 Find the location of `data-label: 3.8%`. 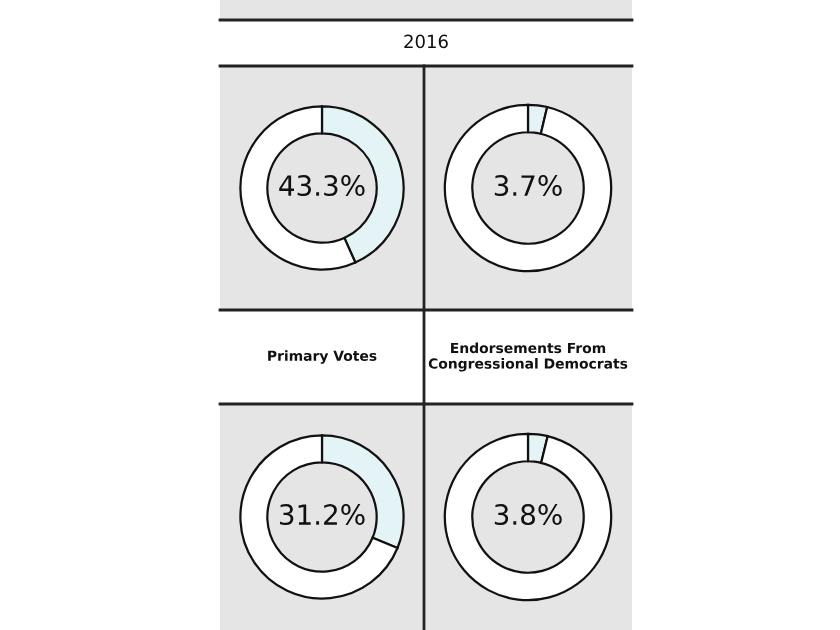

data-label: 3.8% is located at coordinates (528, 515).